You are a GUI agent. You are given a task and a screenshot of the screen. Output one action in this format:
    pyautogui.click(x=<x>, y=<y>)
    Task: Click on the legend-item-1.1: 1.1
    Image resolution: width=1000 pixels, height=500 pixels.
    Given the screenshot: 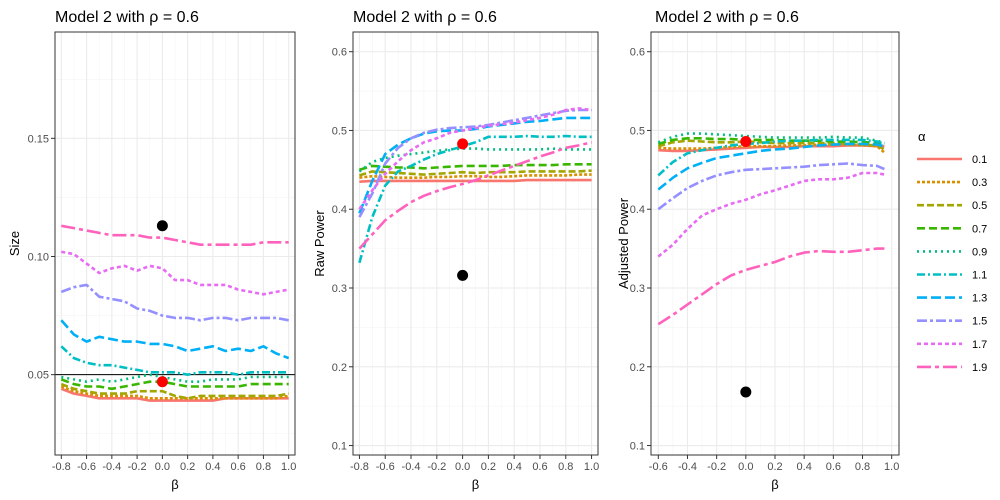 What is the action you would take?
    pyautogui.click(x=952, y=276)
    